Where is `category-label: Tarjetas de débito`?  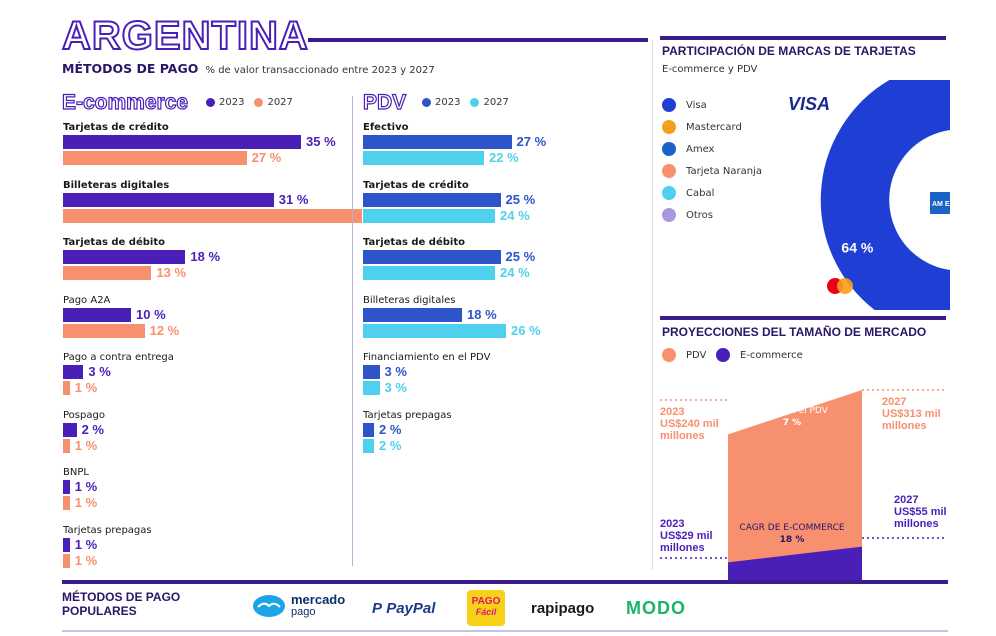
category-label: Tarjetas de débito is located at coordinates (414, 242).